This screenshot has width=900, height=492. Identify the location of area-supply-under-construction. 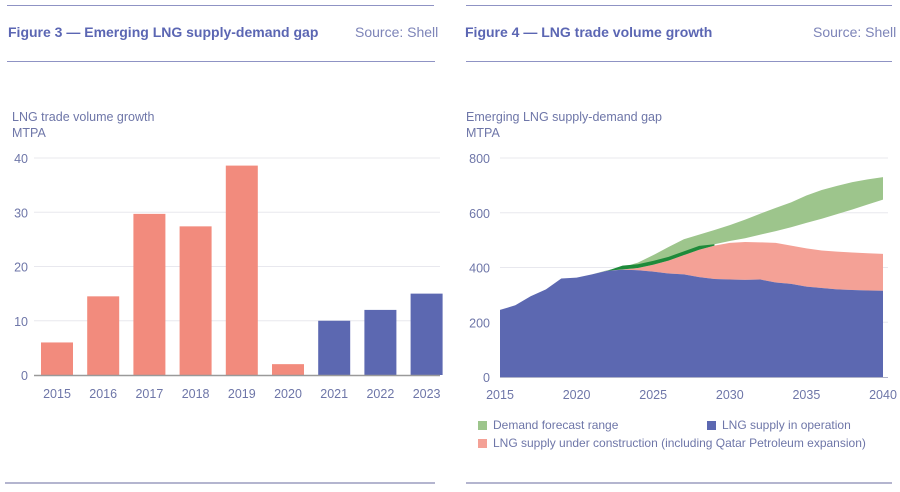
(691, 276).